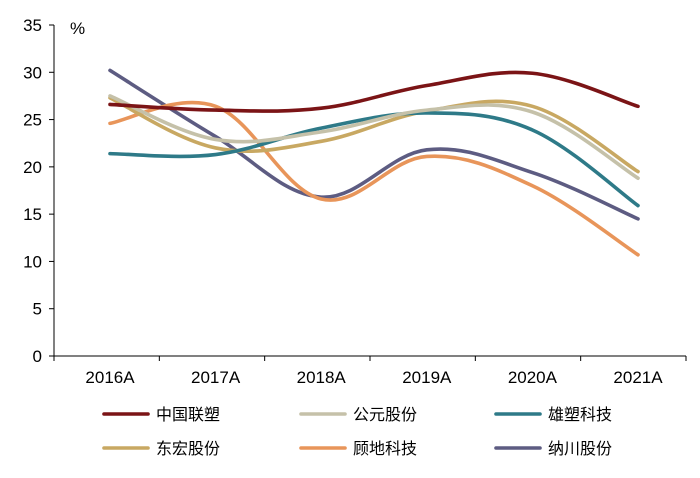  Describe the element at coordinates (37, 356) in the screenshot. I see `y-tick-label: 0` at that location.